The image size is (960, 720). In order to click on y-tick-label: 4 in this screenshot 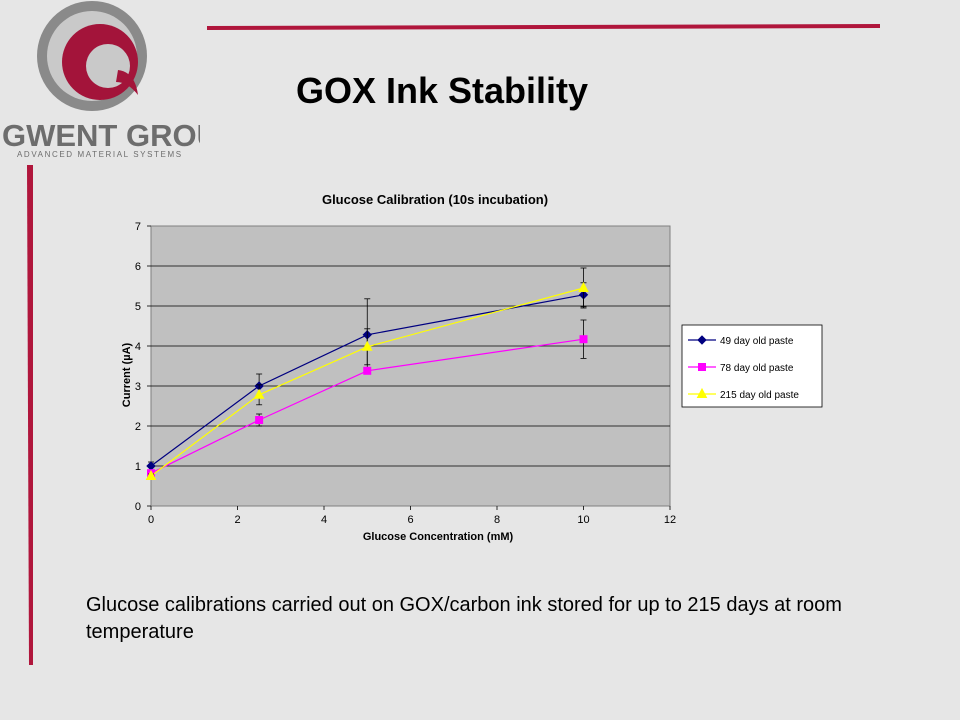, I will do `click(138, 347)`.